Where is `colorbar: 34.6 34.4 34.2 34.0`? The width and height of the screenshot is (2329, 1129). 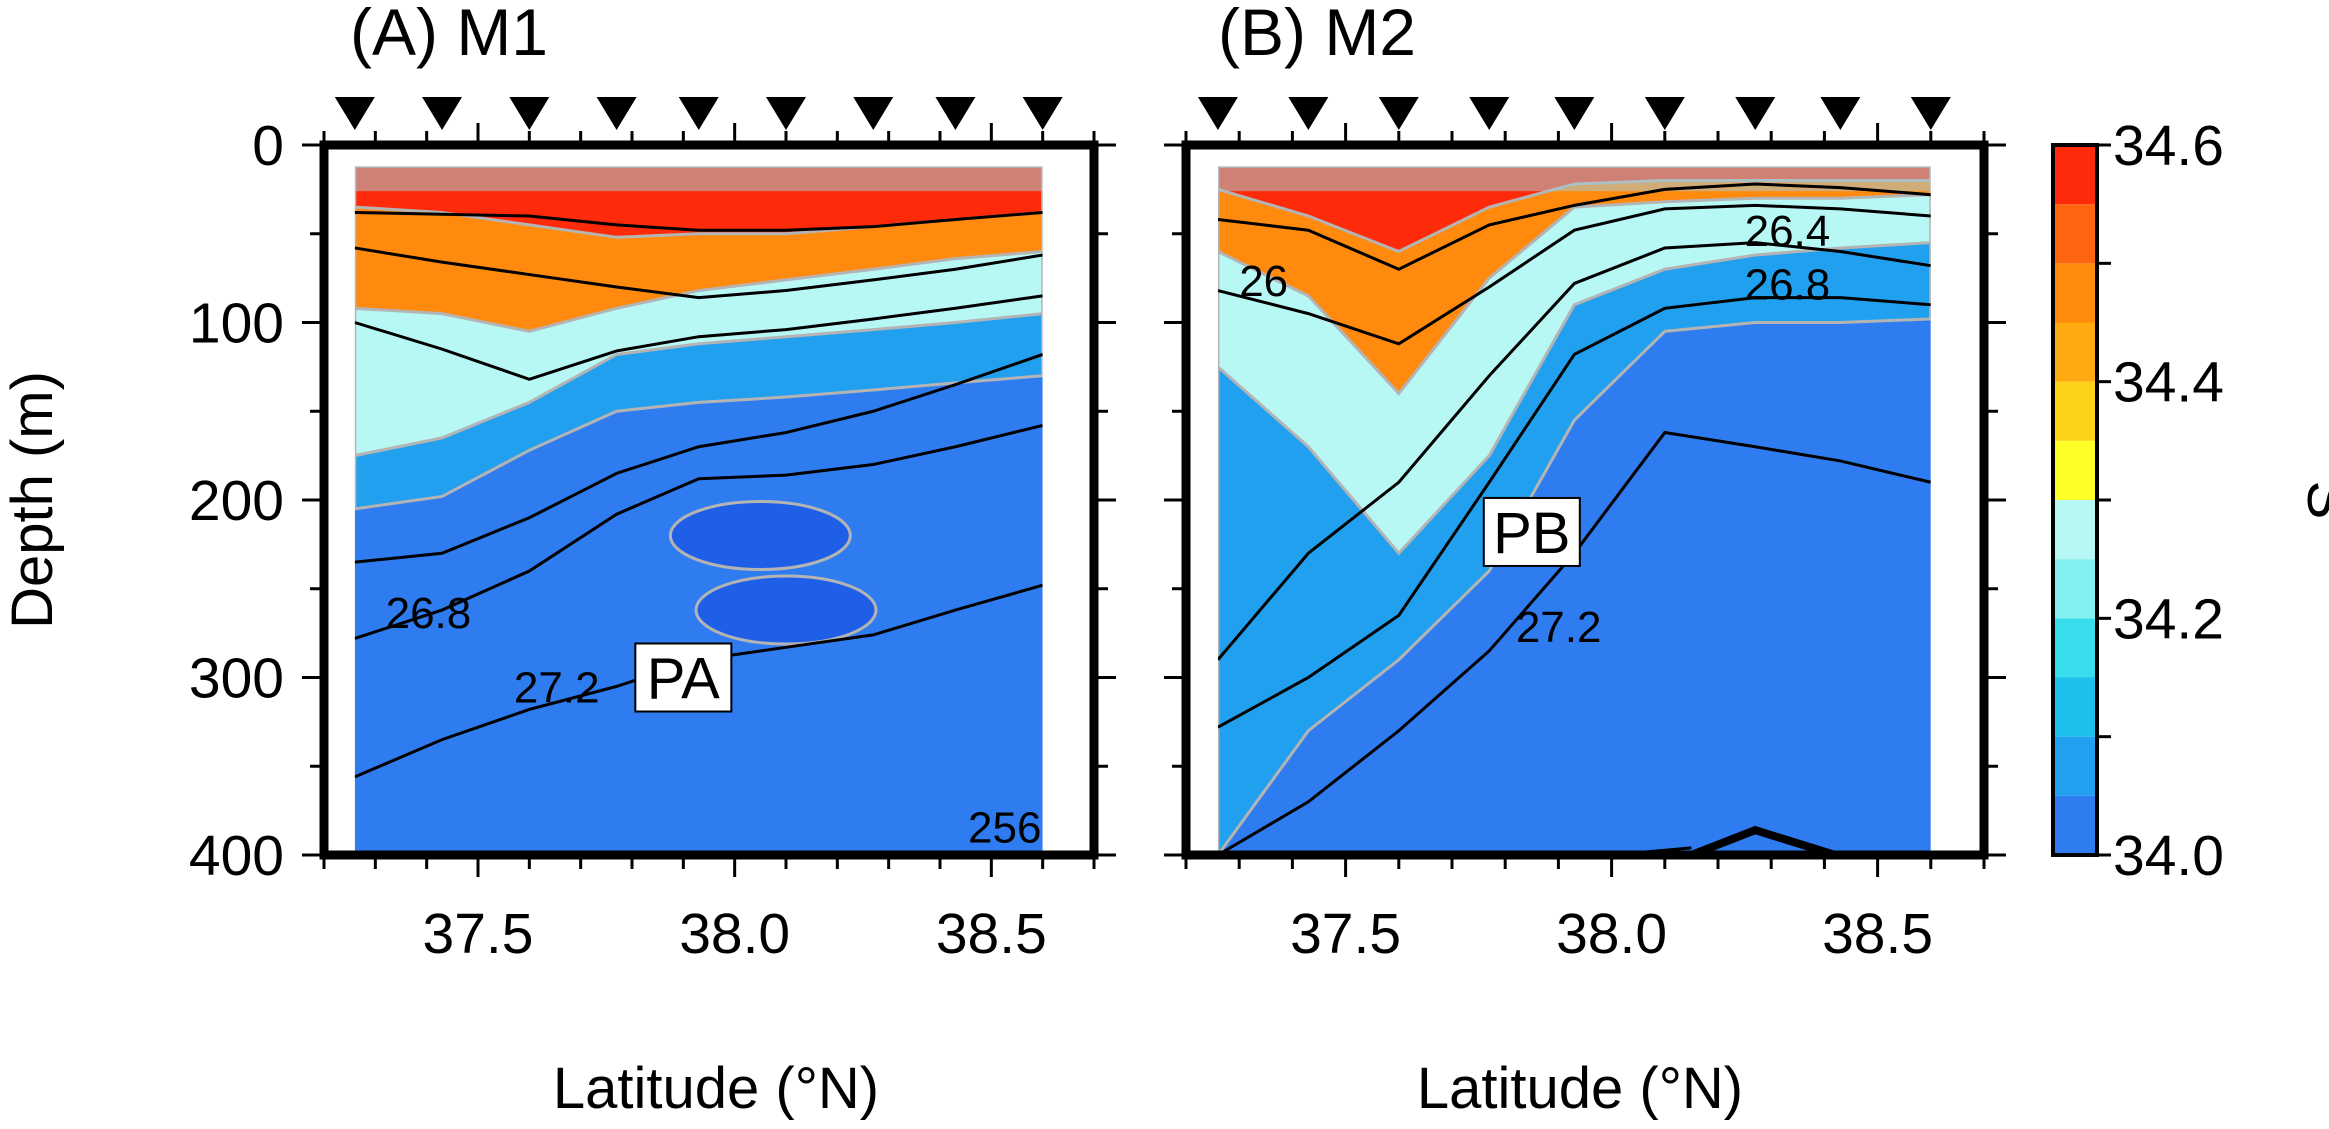
colorbar: 34.6 34.4 34.2 34.0 is located at coordinates (2137, 501).